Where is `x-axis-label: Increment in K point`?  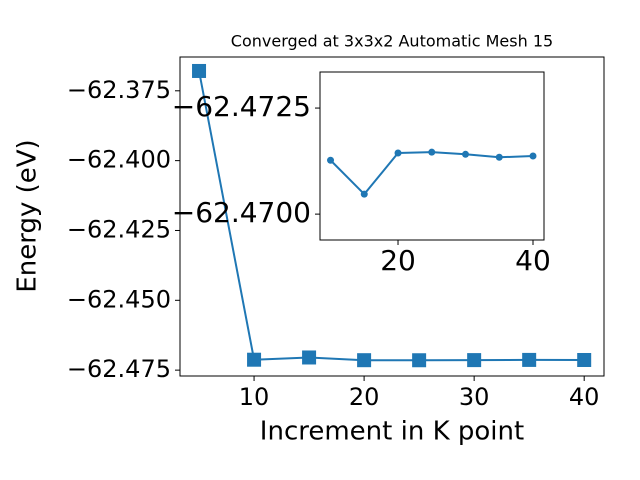 x-axis-label: Increment in K point is located at coordinates (392, 432).